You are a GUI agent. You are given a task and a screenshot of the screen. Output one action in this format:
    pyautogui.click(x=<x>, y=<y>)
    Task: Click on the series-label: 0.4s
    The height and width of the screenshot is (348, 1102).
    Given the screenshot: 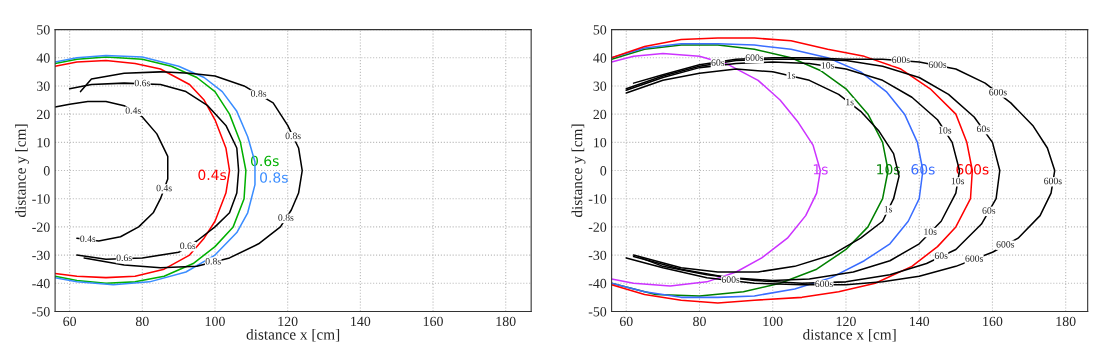 What is the action you would take?
    pyautogui.click(x=212, y=175)
    